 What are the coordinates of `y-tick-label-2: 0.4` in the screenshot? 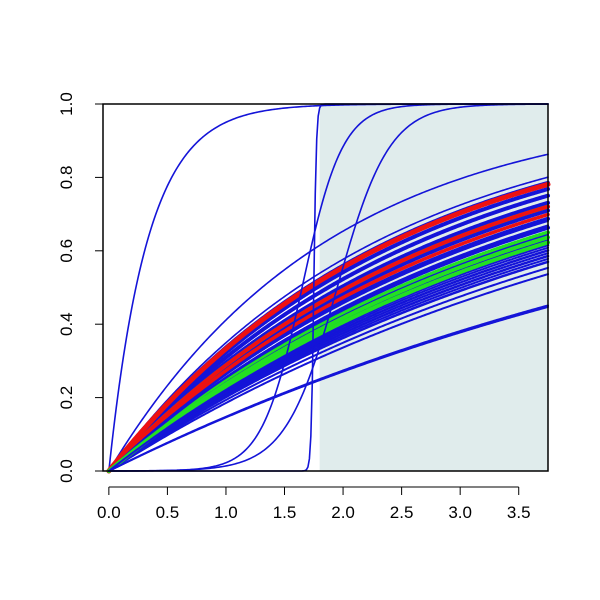 It's located at (66, 324).